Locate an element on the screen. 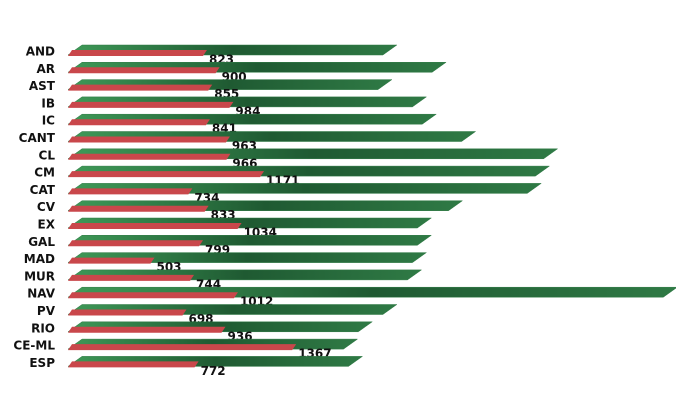 The image size is (676, 394). y-tick-label: AND is located at coordinates (40, 52).